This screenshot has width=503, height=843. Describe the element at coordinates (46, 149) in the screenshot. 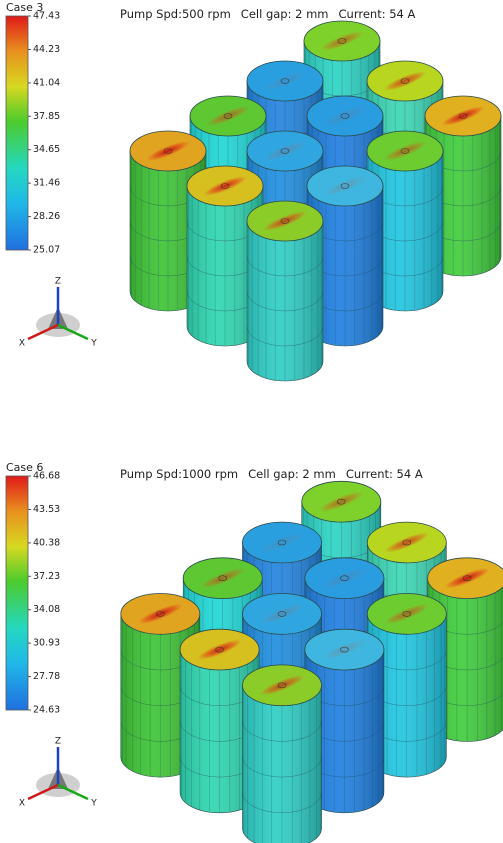

I see `colorbar-label: 34.65` at that location.